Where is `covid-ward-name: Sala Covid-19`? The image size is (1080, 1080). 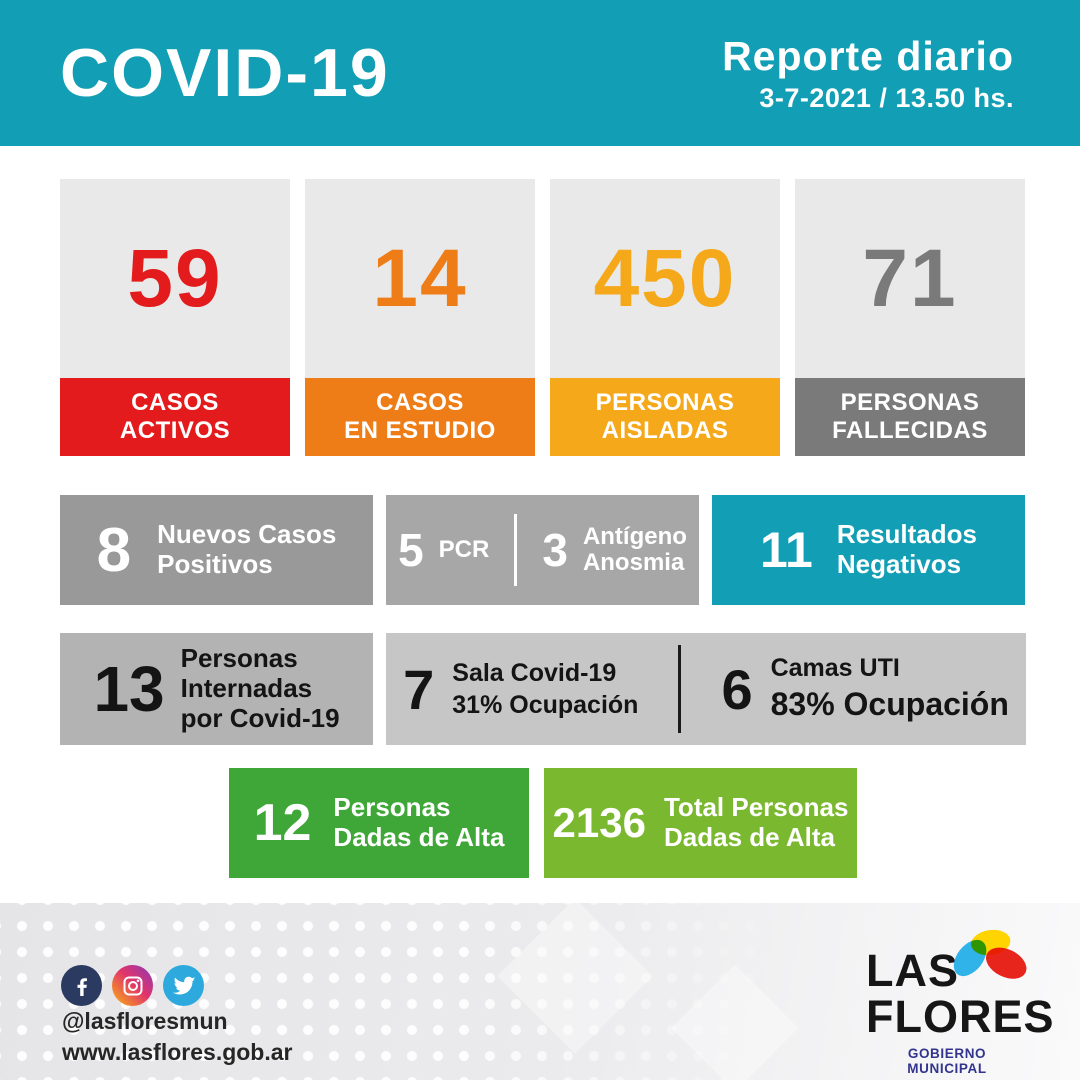 covid-ward-name: Sala Covid-19 is located at coordinates (534, 672).